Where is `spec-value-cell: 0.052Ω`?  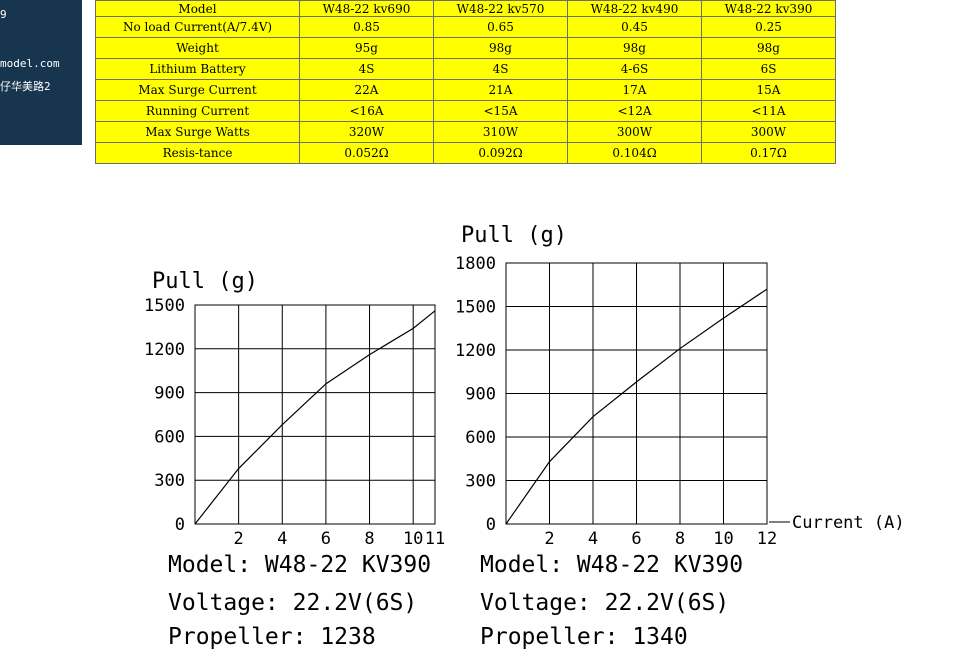
spec-value-cell: 0.052Ω is located at coordinates (366, 153).